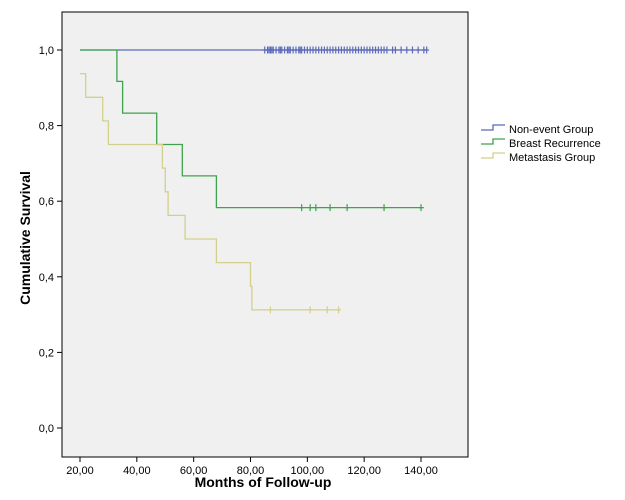 This screenshot has width=625, height=500. What do you see at coordinates (46, 429) in the screenshot?
I see `y-tick-label: 0,0` at bounding box center [46, 429].